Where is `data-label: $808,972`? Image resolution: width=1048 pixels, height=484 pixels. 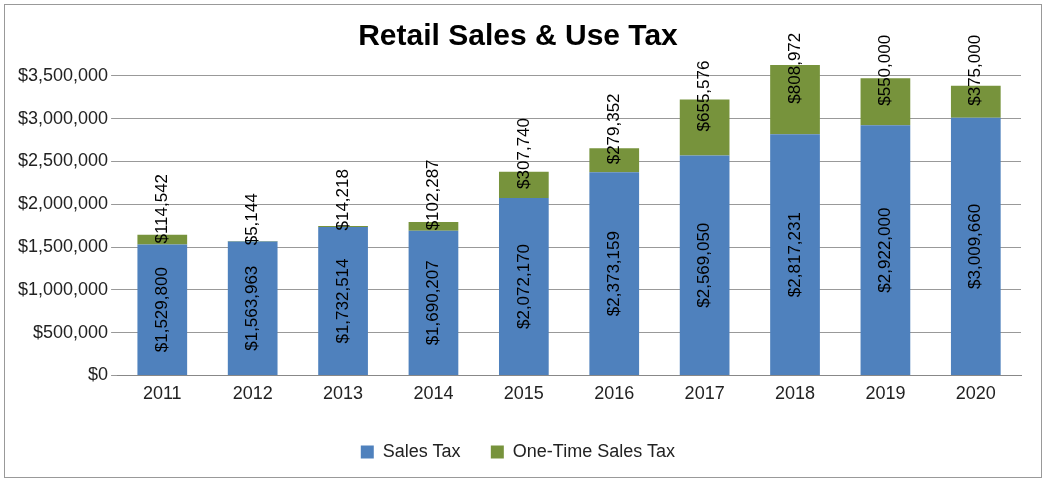
data-label: $808,972 is located at coordinates (794, 68).